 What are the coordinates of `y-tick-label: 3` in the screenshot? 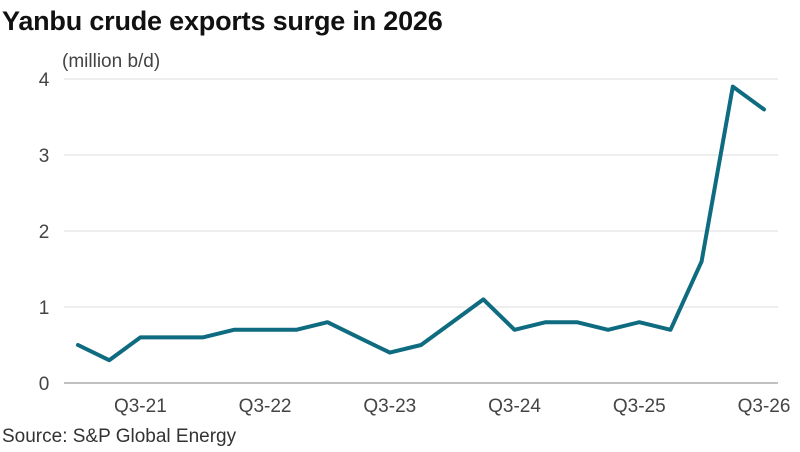 It's located at (44, 156).